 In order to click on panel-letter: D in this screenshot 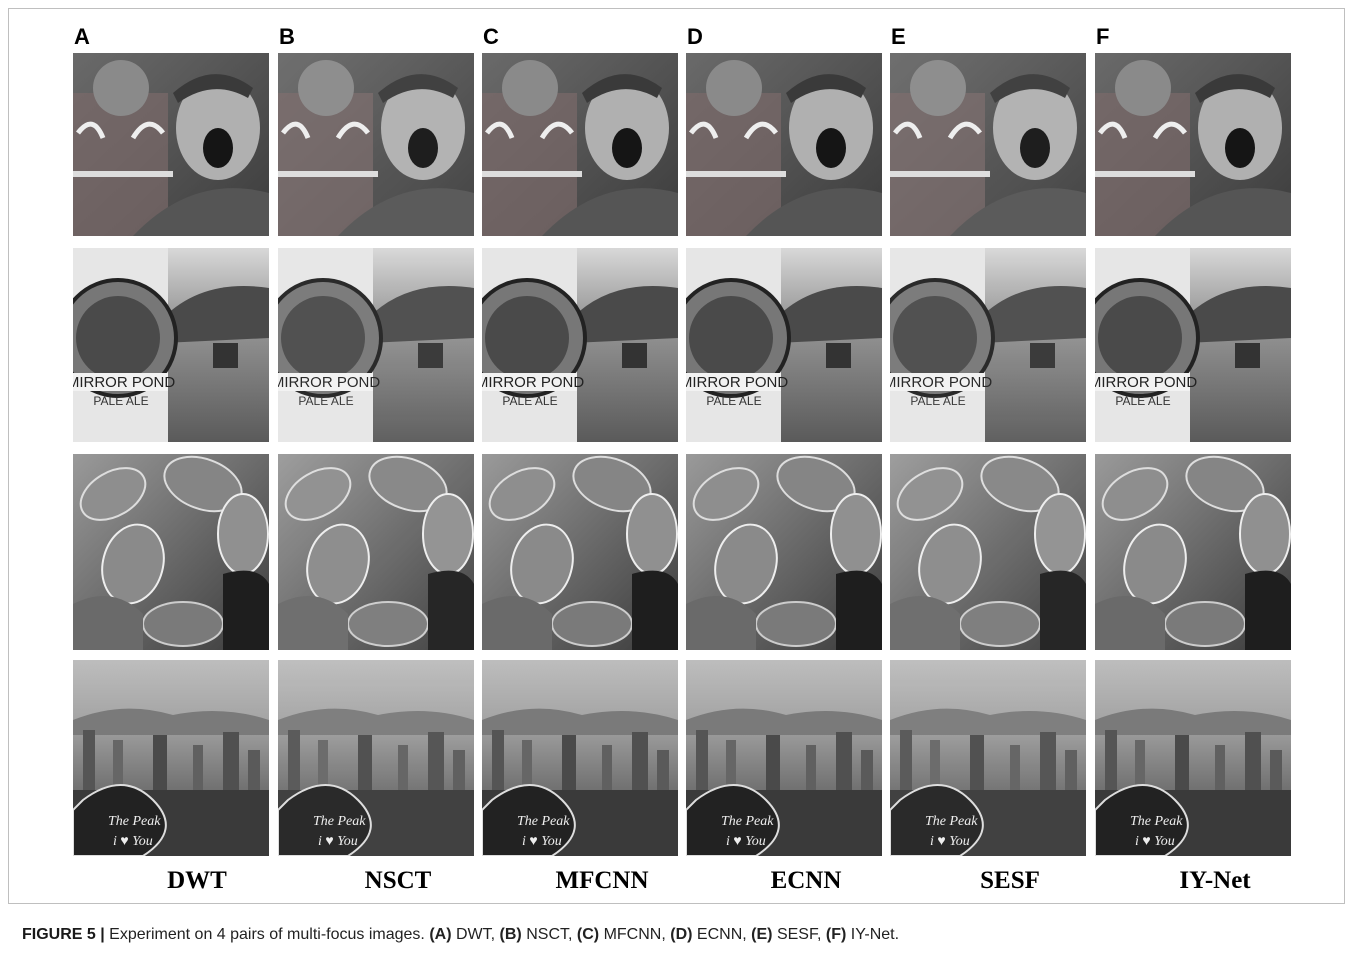, I will do `click(695, 36)`.